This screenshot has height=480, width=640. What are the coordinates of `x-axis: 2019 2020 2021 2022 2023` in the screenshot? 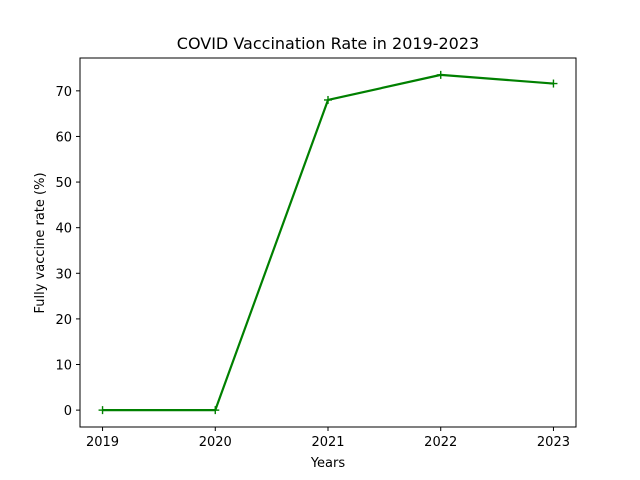 It's located at (328, 438).